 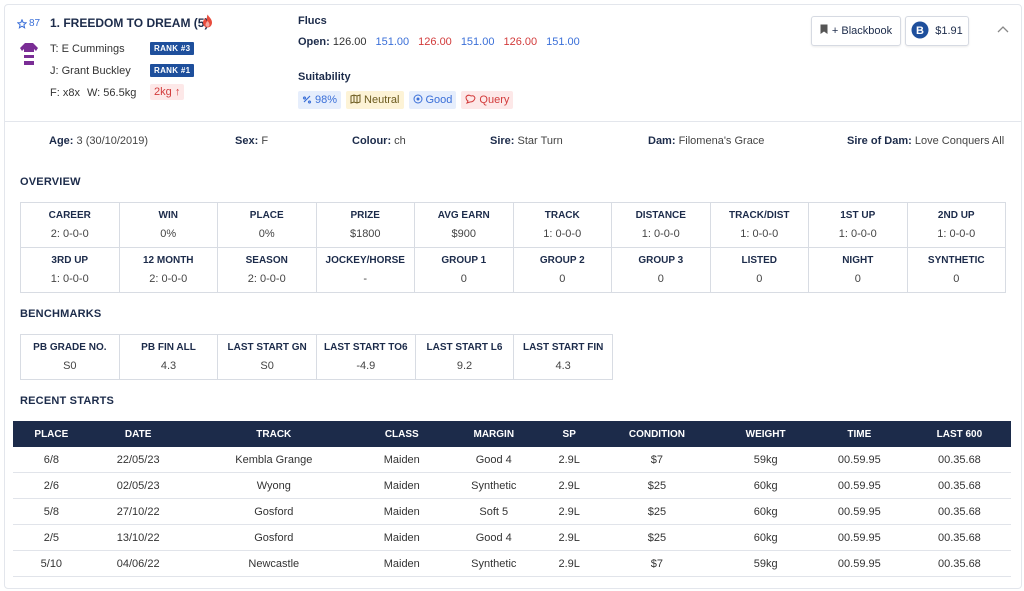 What do you see at coordinates (859, 434) in the screenshot?
I see `column-header: TIME` at bounding box center [859, 434].